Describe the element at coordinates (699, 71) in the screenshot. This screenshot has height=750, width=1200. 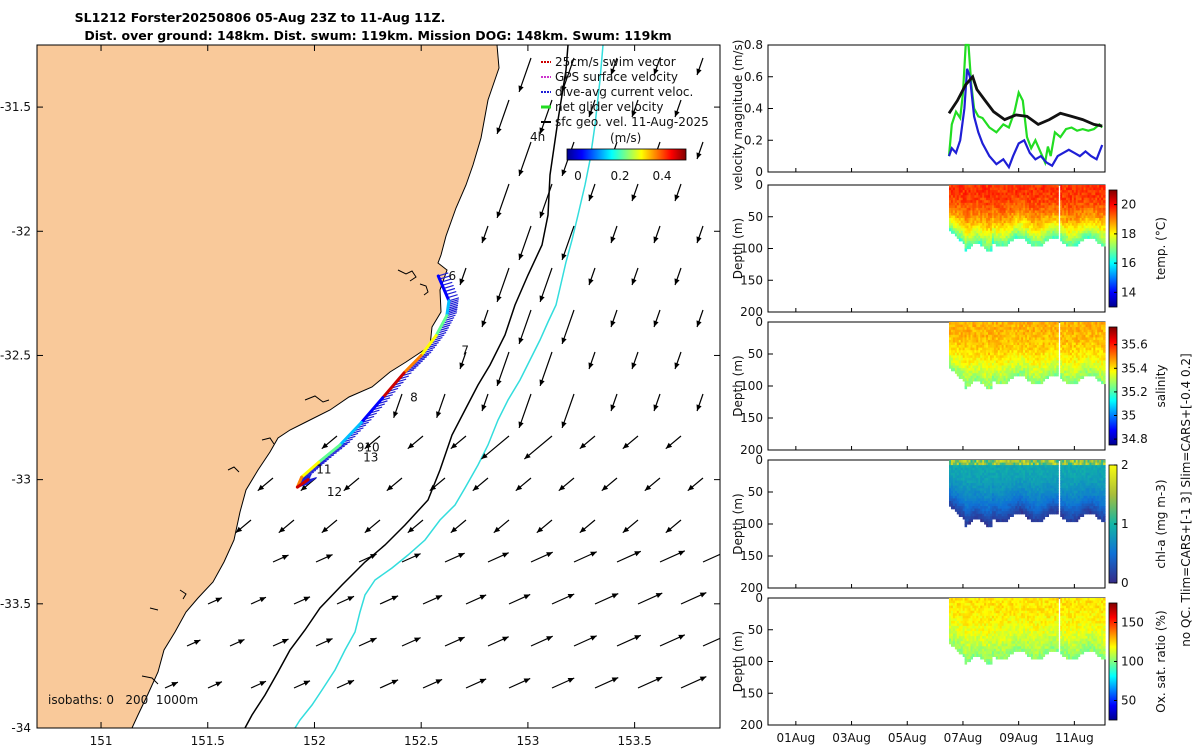
I see `velocity-arrow-head` at that location.